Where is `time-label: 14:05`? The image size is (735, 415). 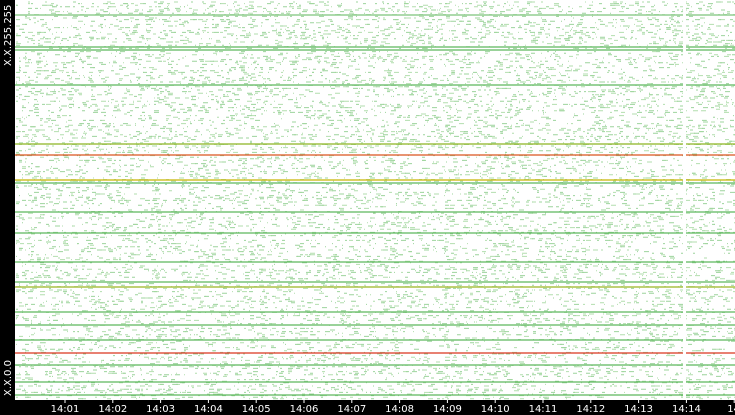
time-label: 14:05 is located at coordinates (256, 409).